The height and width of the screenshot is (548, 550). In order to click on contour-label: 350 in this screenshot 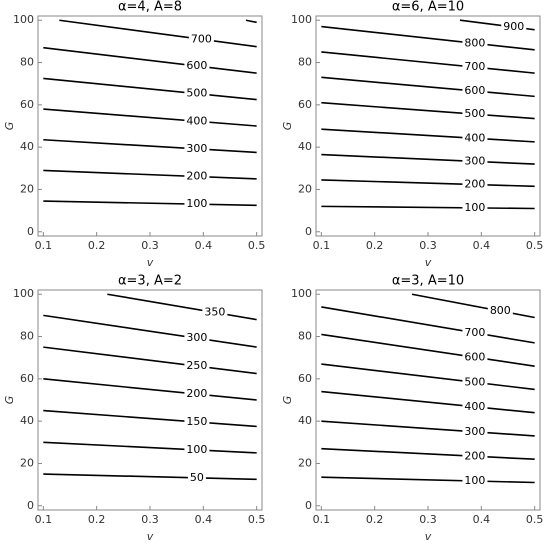, I will do `click(214, 312)`.